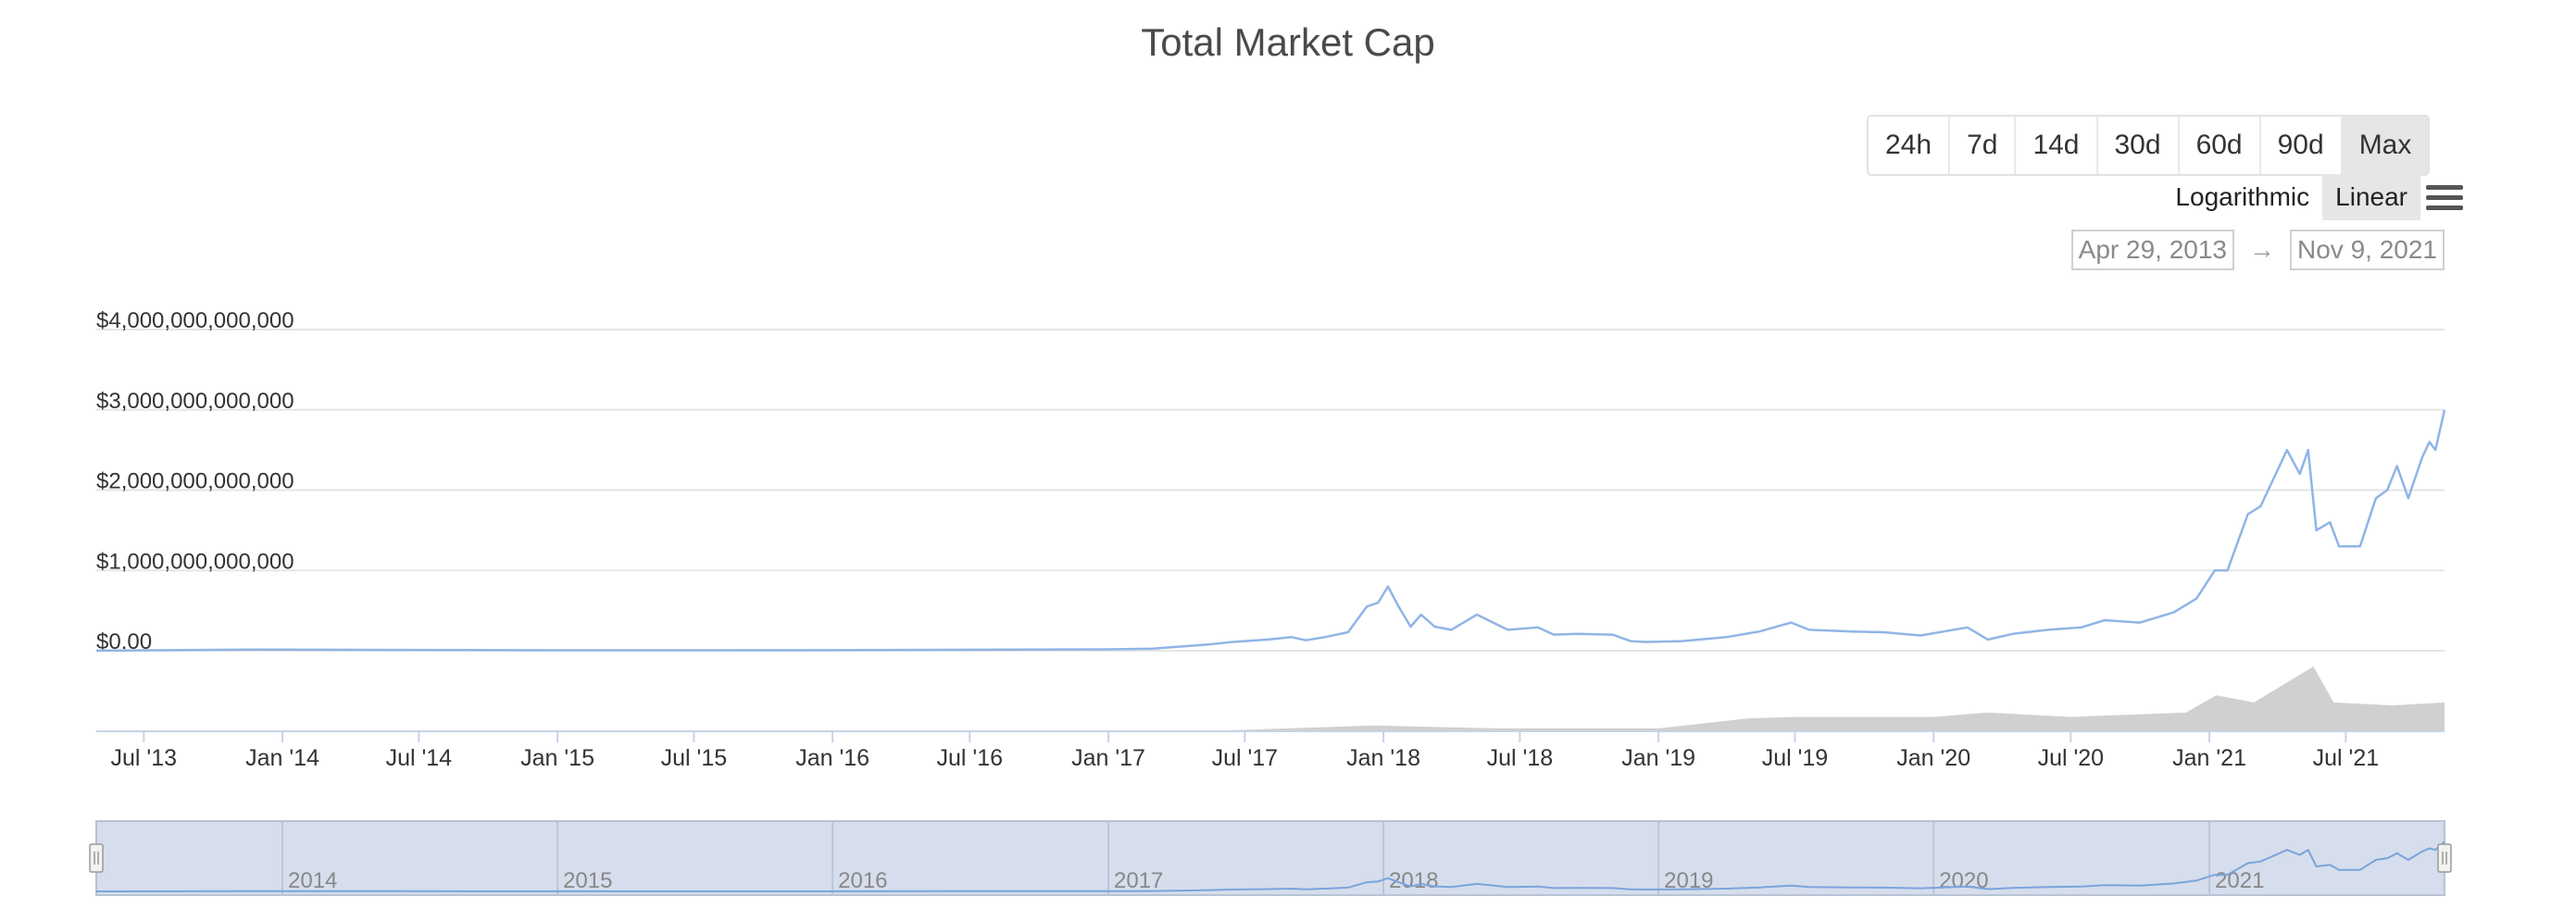  I want to click on date-from-input: Apr 29, 2013, so click(2152, 250).